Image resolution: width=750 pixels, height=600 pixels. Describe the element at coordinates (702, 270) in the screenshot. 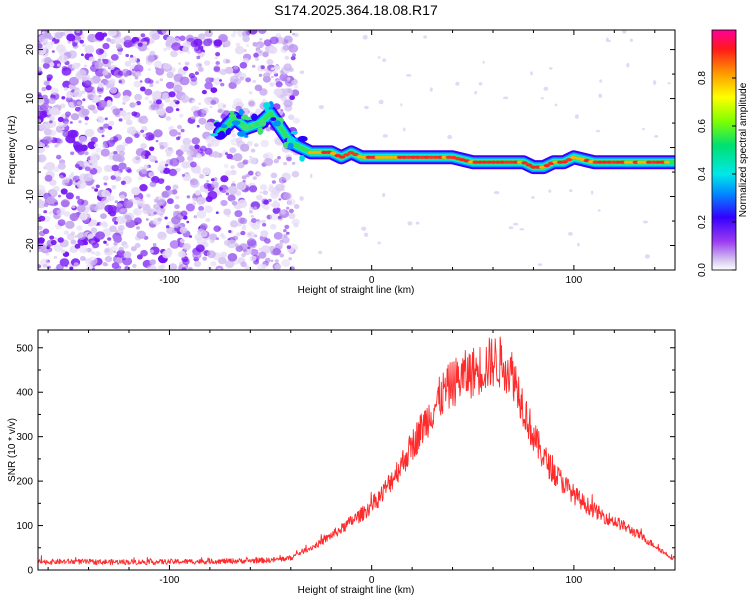

I see `colorbar-tick-label: 0.0` at that location.